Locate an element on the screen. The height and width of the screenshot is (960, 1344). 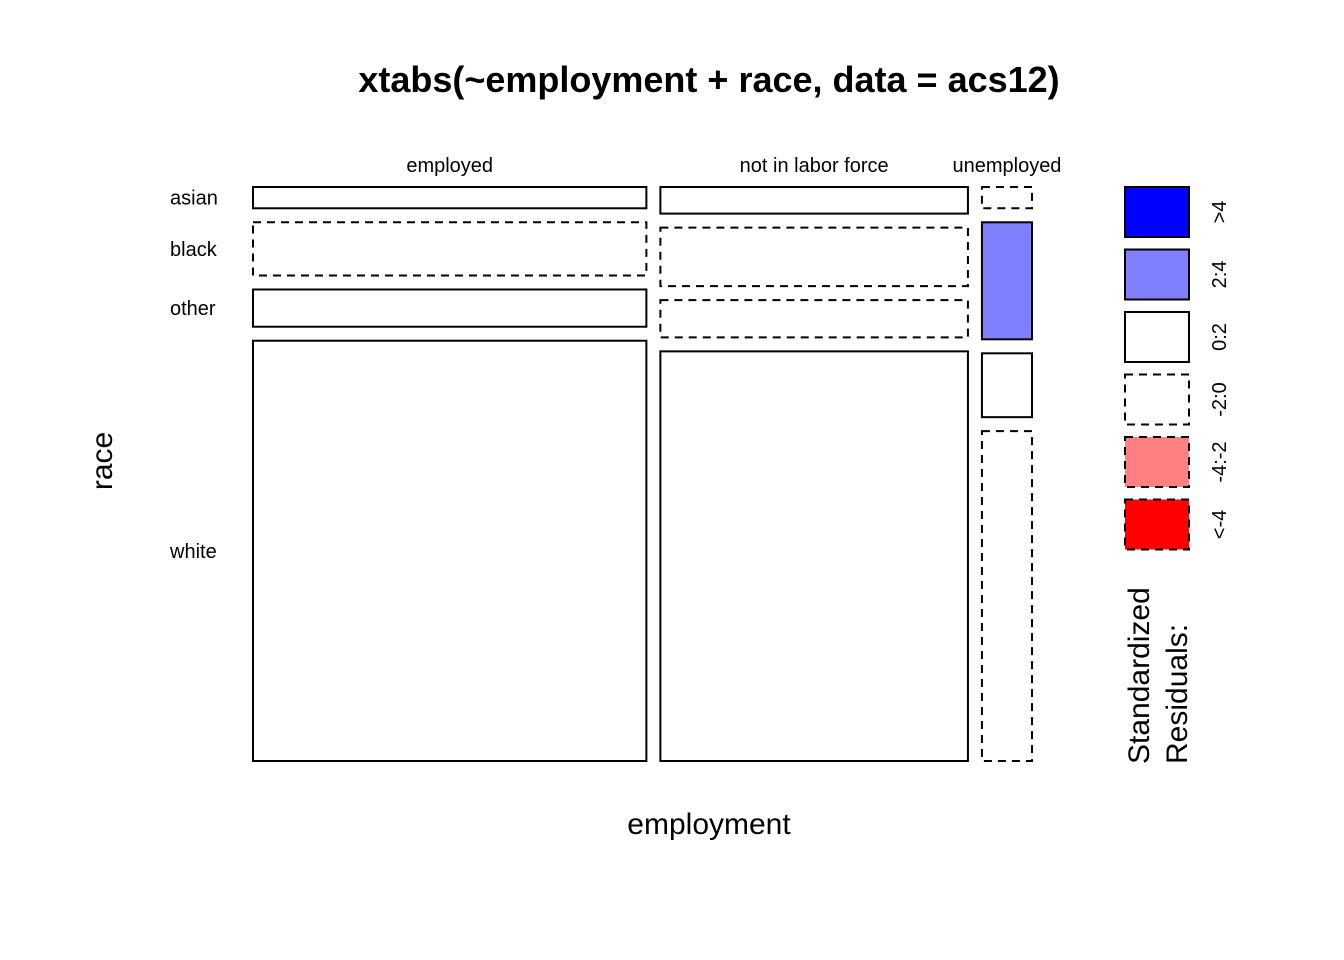
tile-not-in-labor-force-other is located at coordinates (814, 319).